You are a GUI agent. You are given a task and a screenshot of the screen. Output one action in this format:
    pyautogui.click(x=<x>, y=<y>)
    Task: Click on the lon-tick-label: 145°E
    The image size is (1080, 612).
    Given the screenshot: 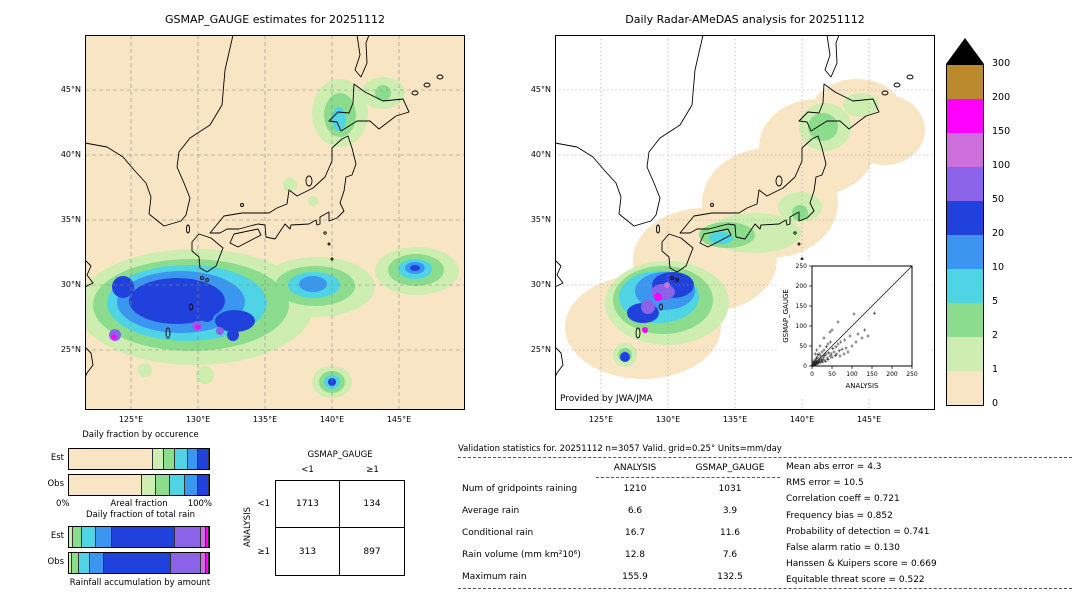 What is the action you would take?
    pyautogui.click(x=869, y=419)
    